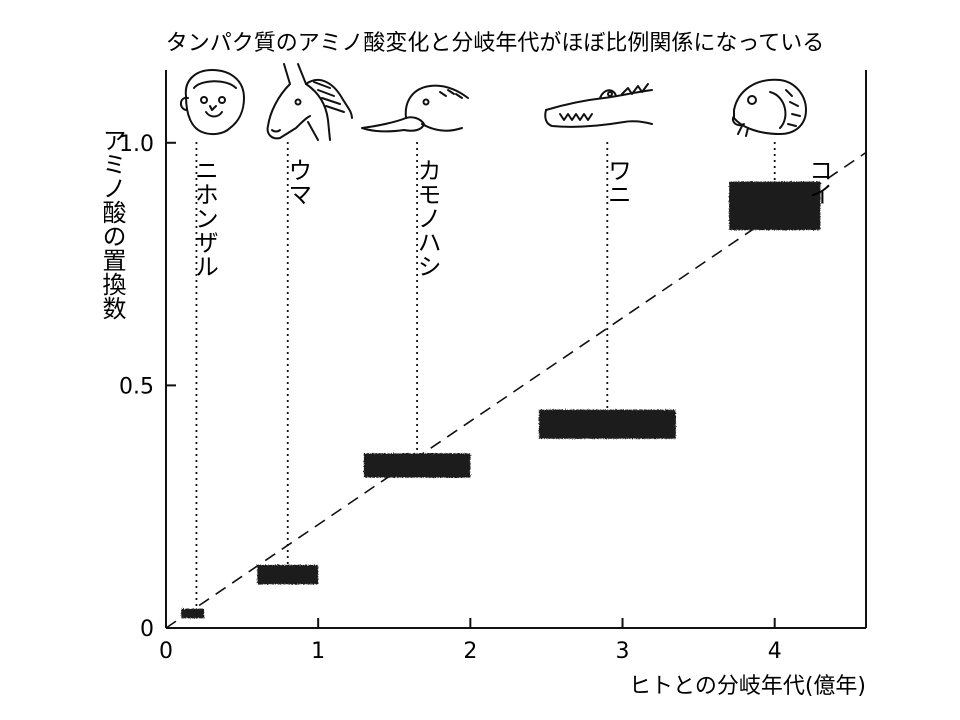 Image resolution: width=960 pixels, height=720 pixels. Describe the element at coordinates (495, 43) in the screenshot. I see `chart-title: タンパク質のアミノ酸変化と分岐年代がほぼ比例関係になっている` at that location.